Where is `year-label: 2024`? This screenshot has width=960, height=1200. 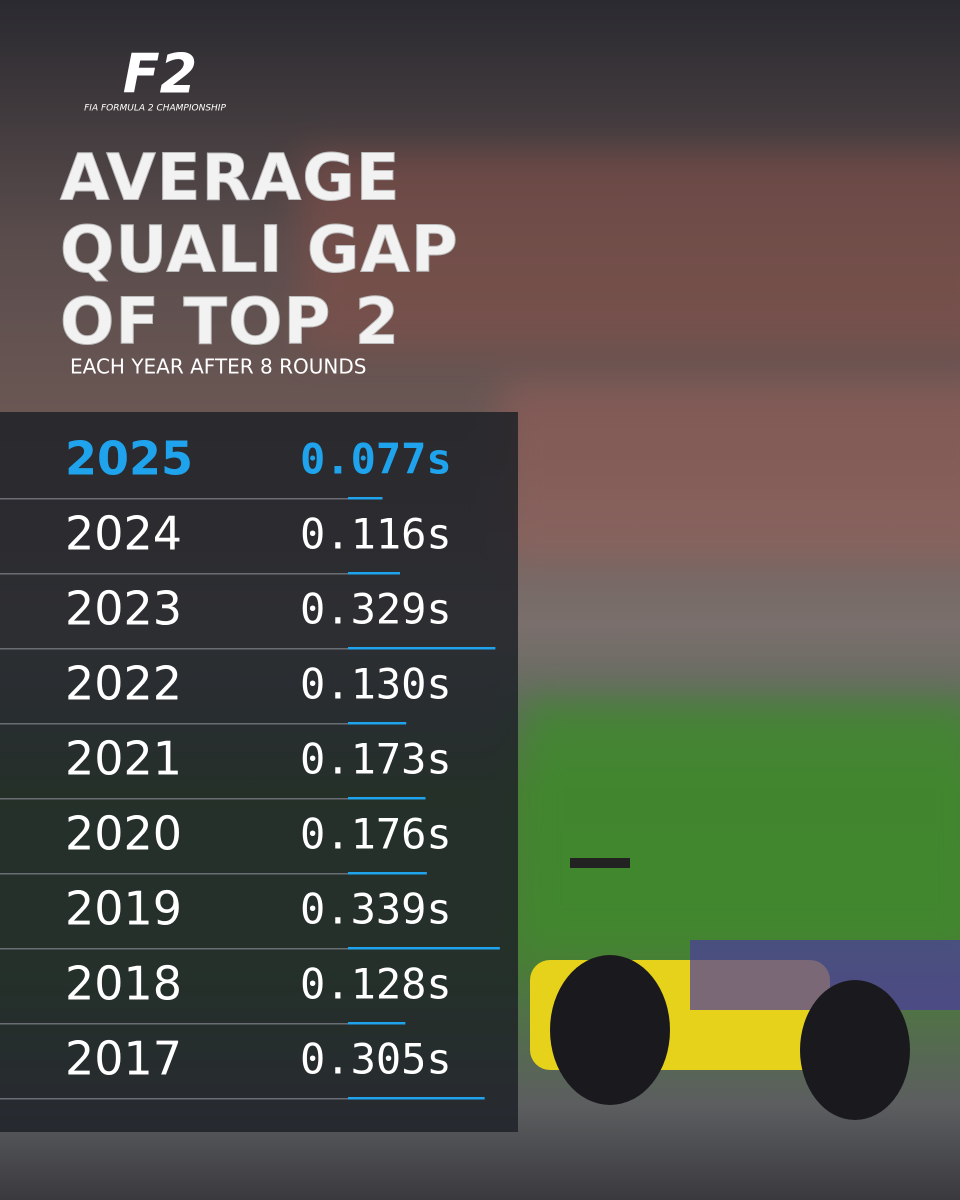 year-label: 2024 is located at coordinates (123, 534).